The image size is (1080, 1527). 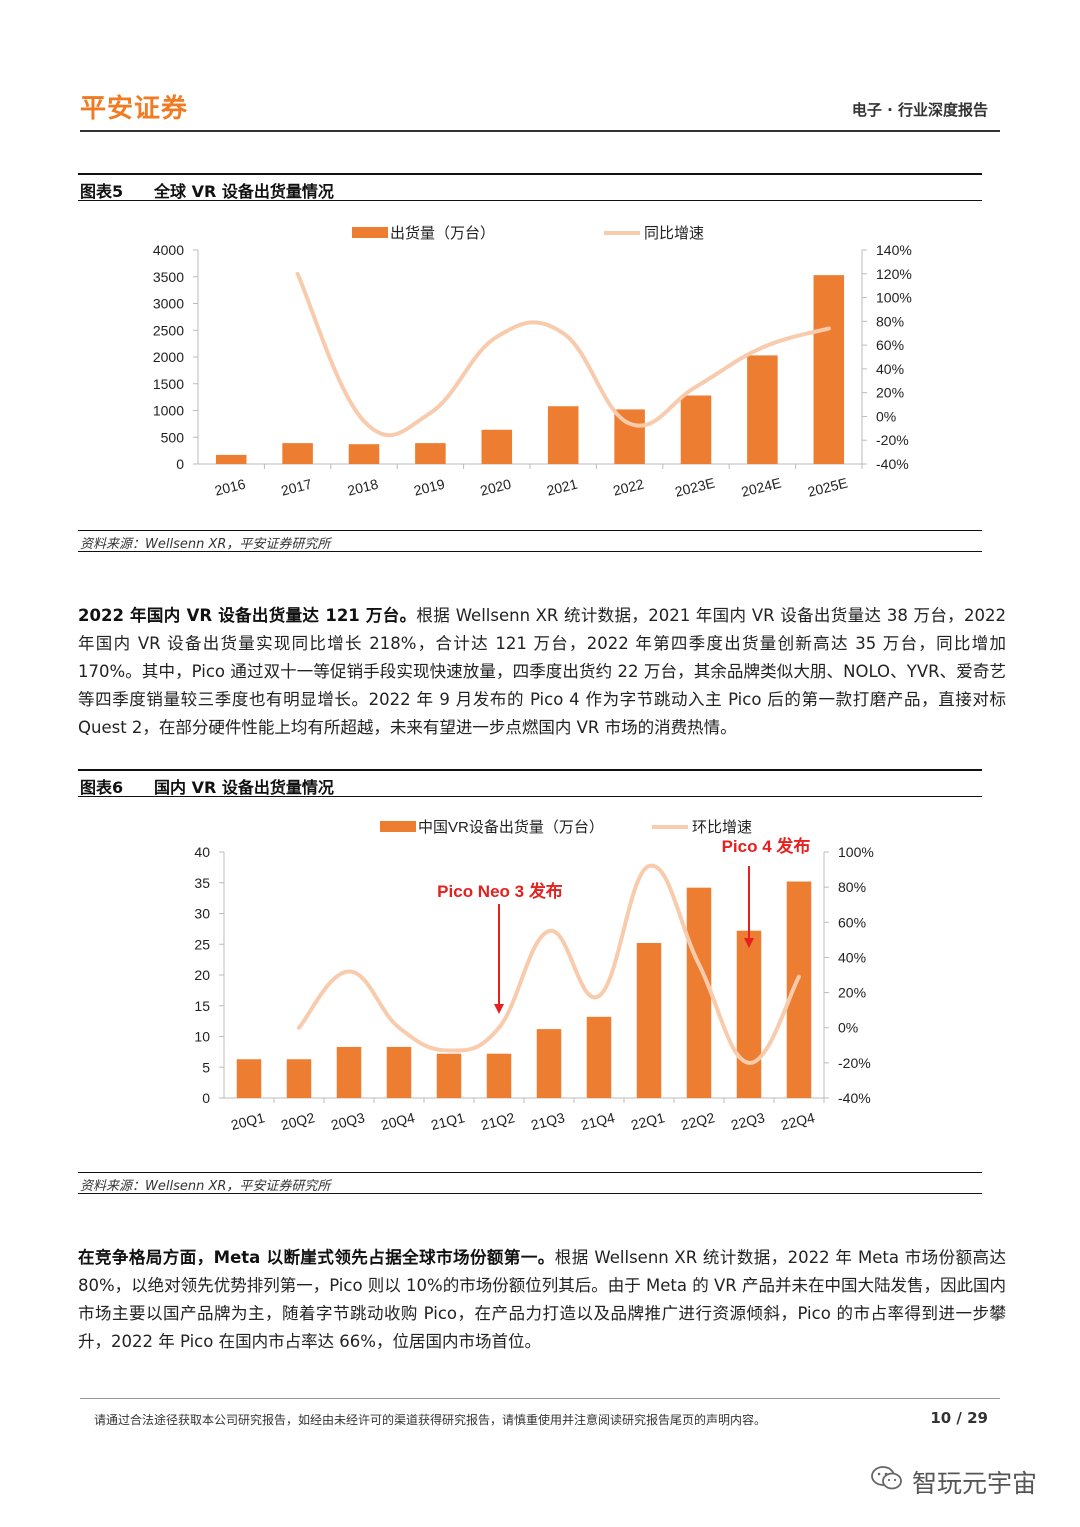 What do you see at coordinates (102, 191) in the screenshot?
I see `figure5-number: 图表5` at bounding box center [102, 191].